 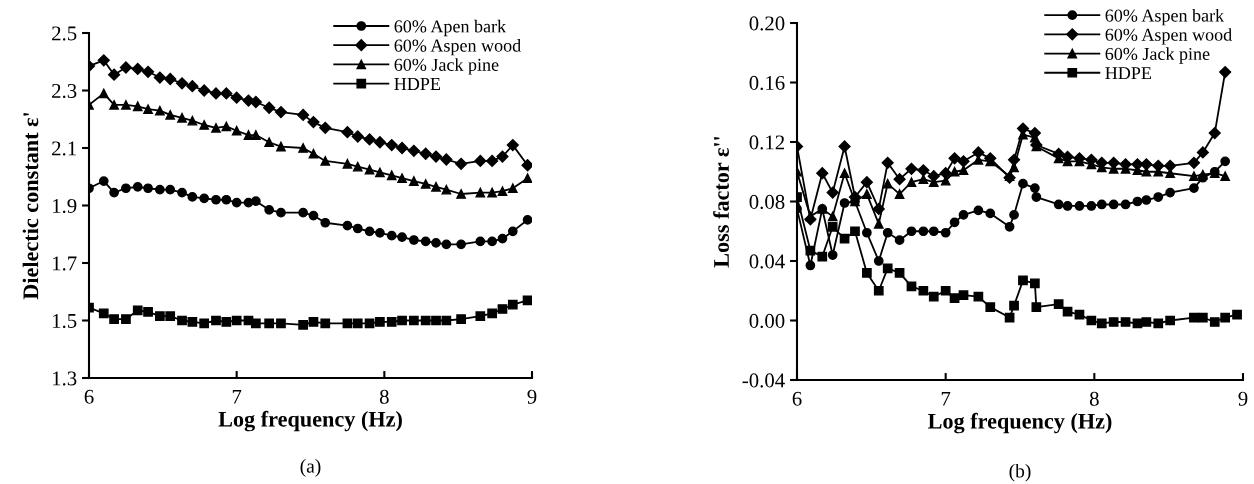 I want to click on y-tick-label: 0.04, so click(x=767, y=261).